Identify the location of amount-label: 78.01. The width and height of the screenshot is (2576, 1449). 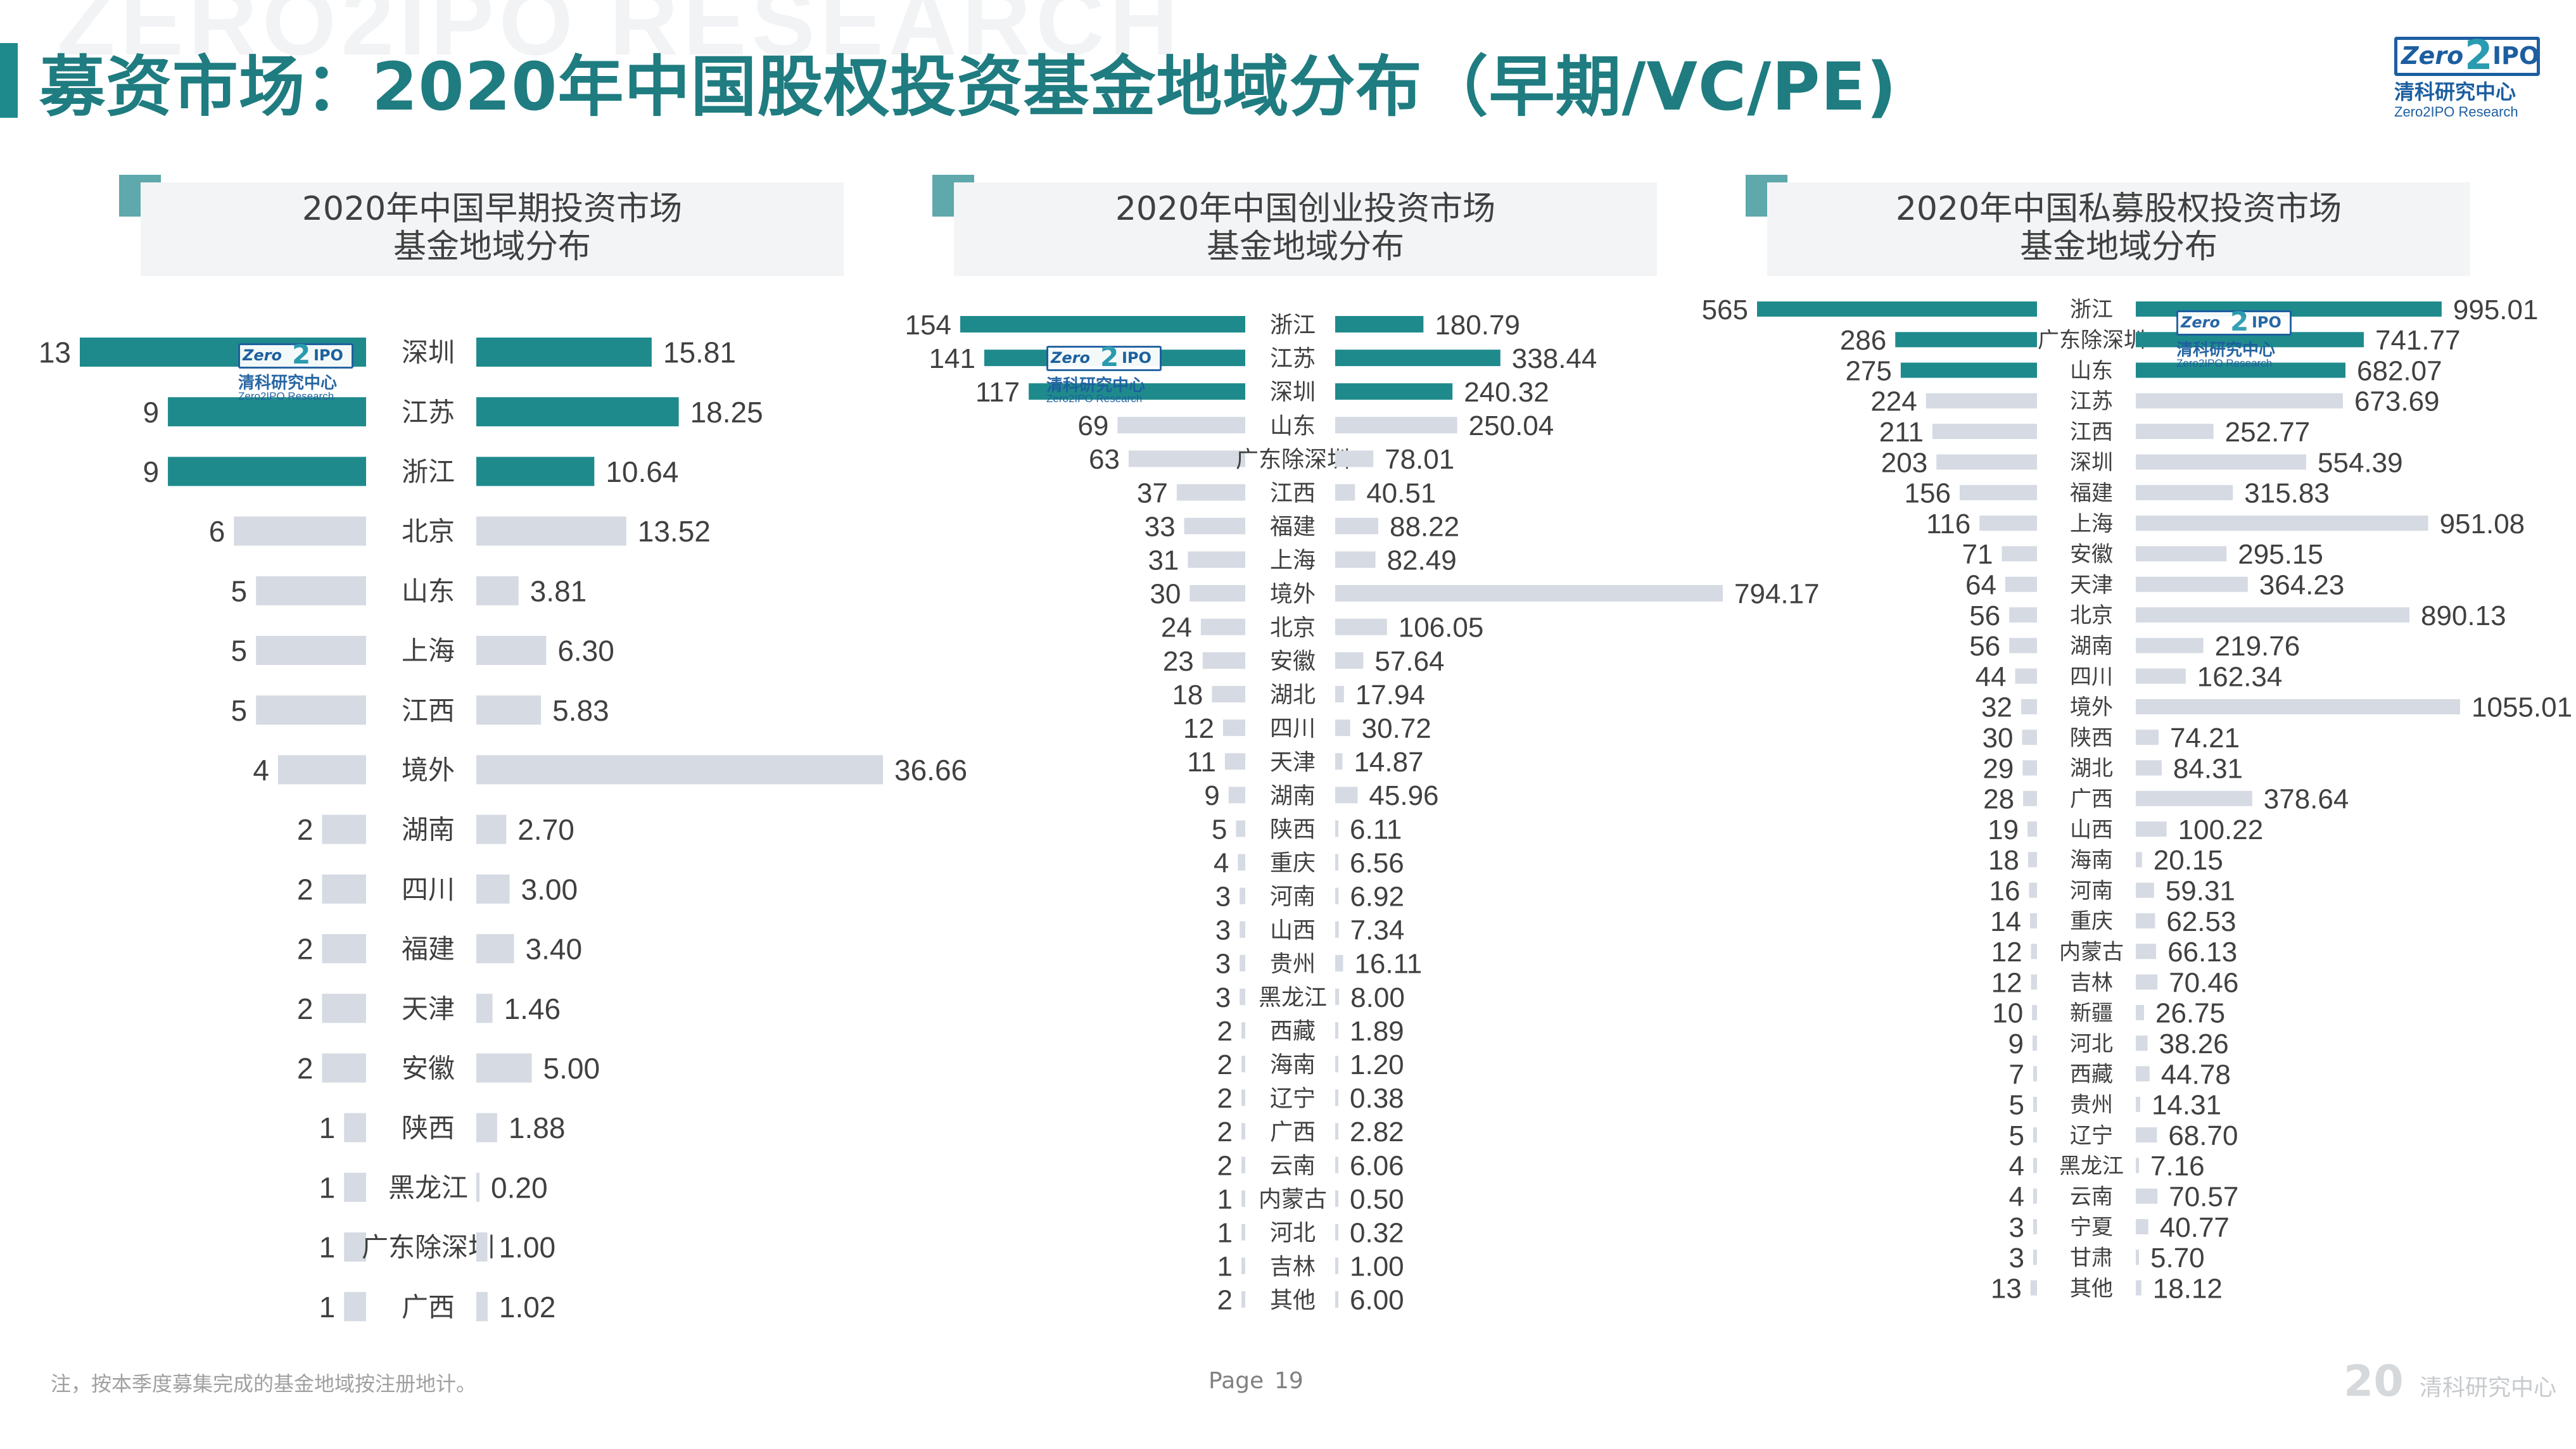
(1419, 460).